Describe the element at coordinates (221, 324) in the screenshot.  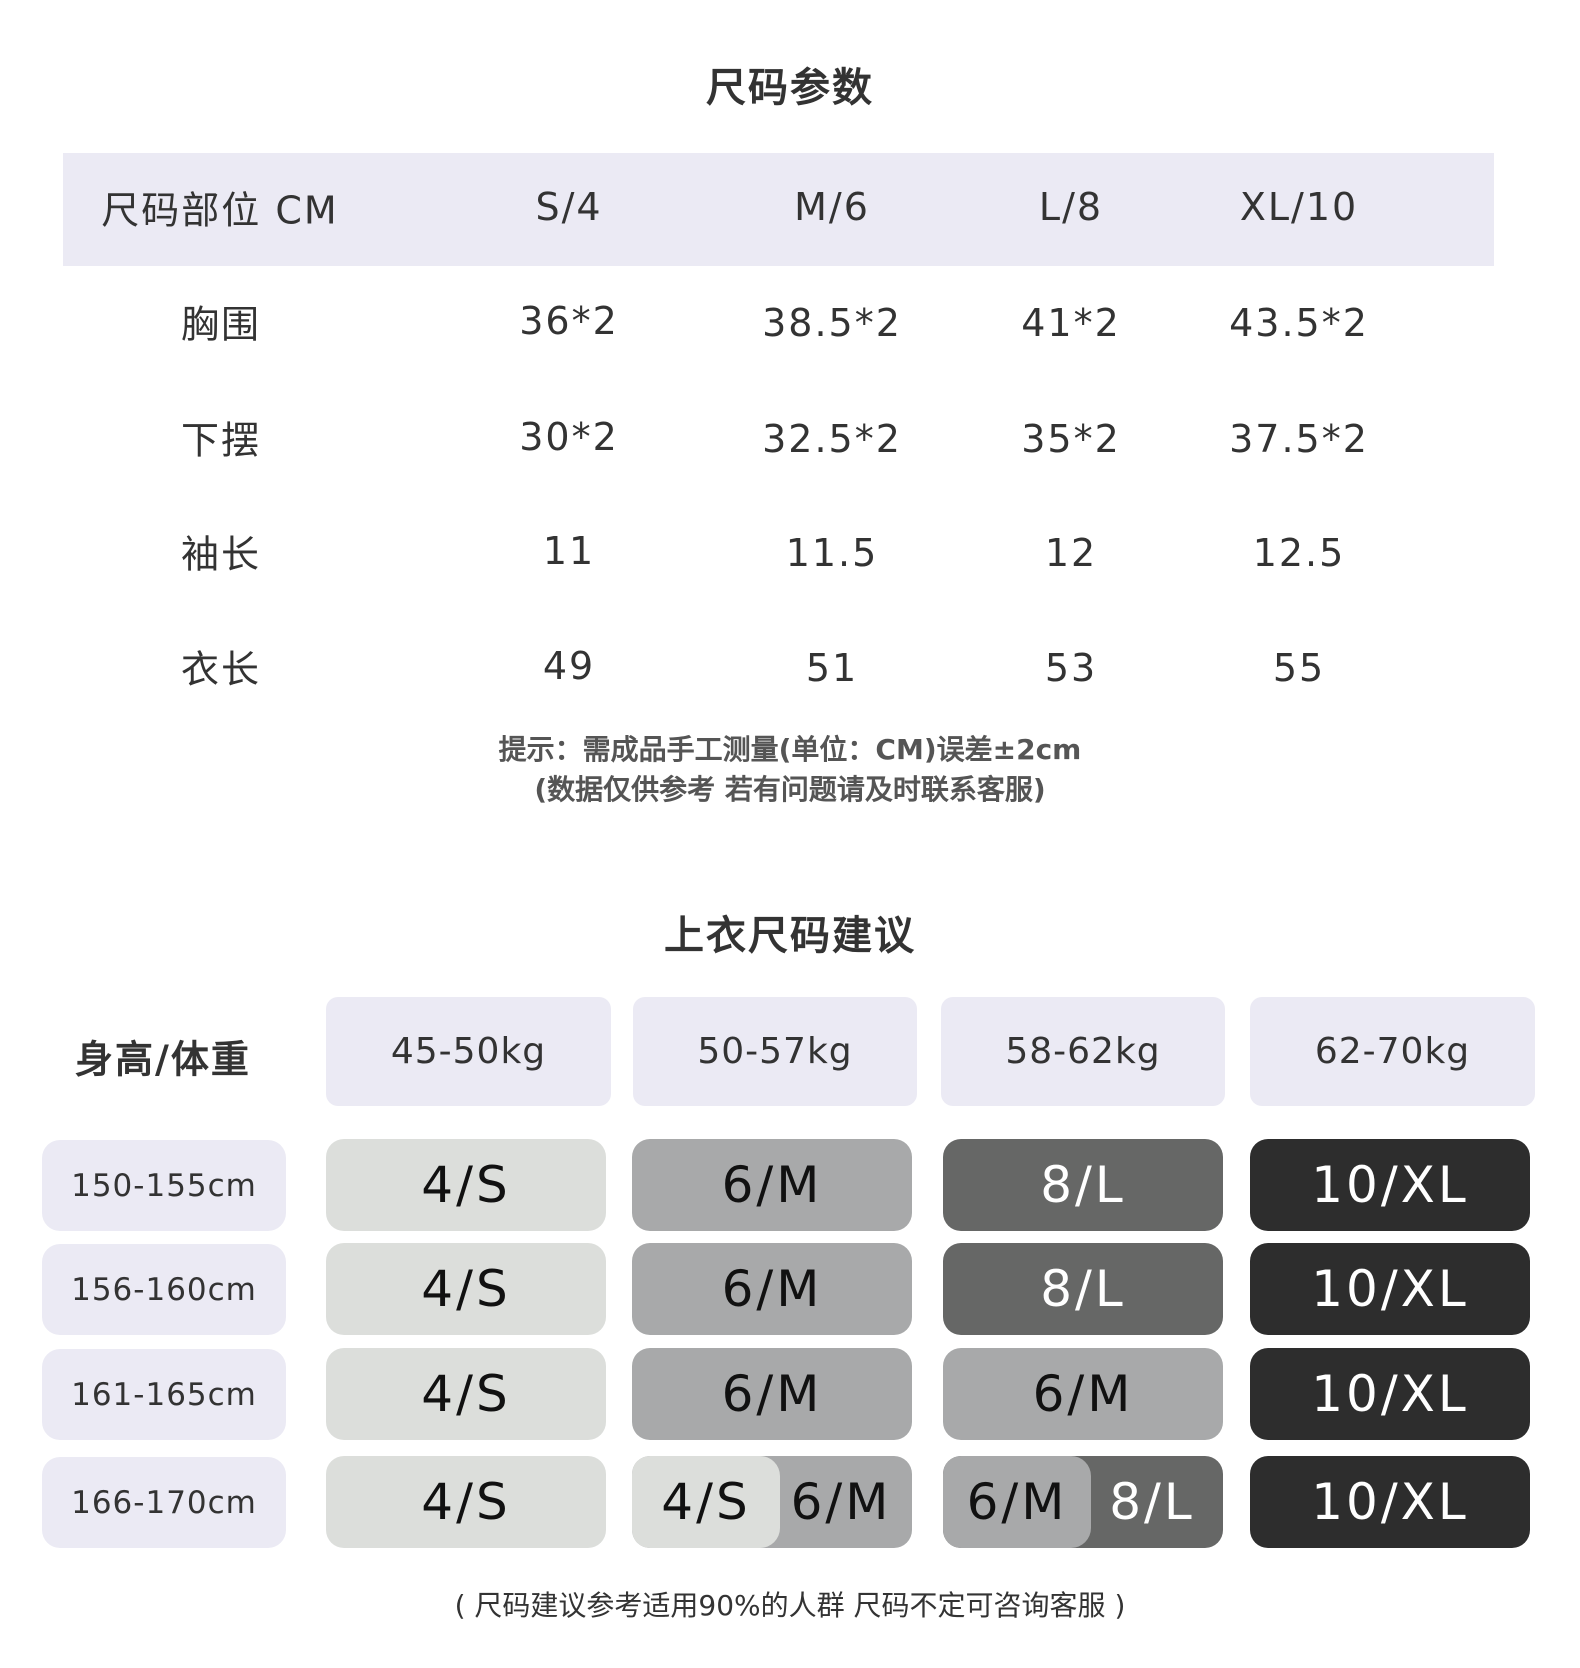
I see `row-label: 胸围` at that location.